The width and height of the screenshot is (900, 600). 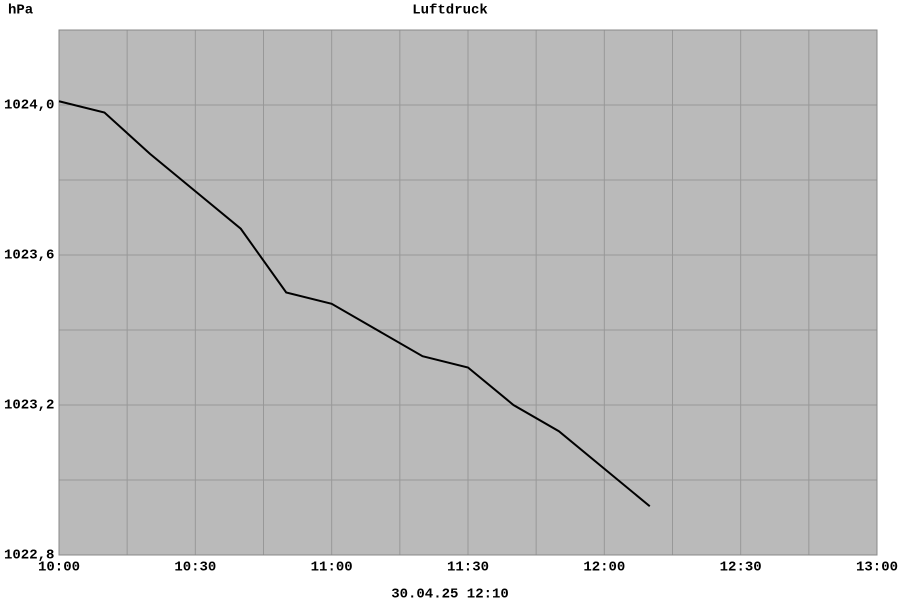 What do you see at coordinates (29, 106) in the screenshot?
I see `y-tick-label: 1024,0` at bounding box center [29, 106].